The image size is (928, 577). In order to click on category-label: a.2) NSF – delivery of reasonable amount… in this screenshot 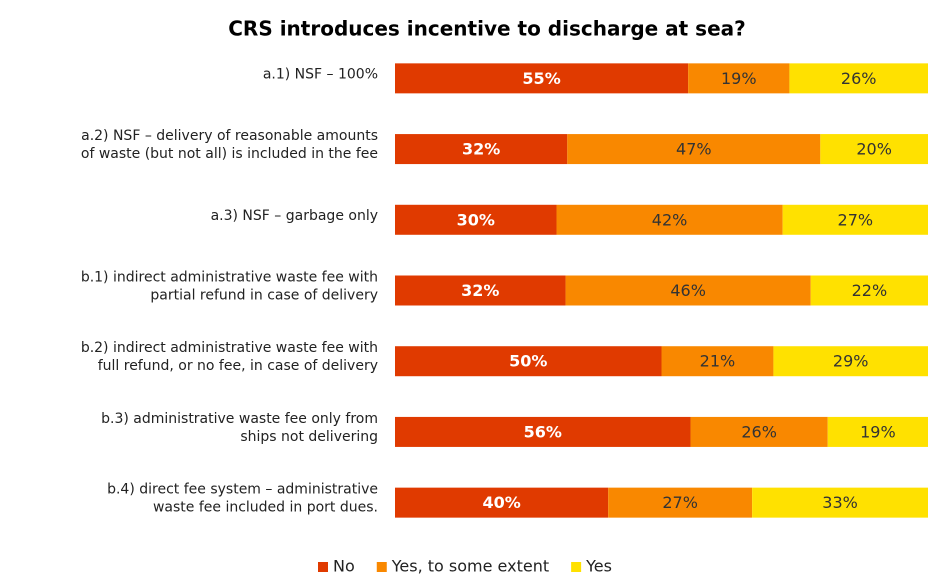, I will do `click(229, 136)`.